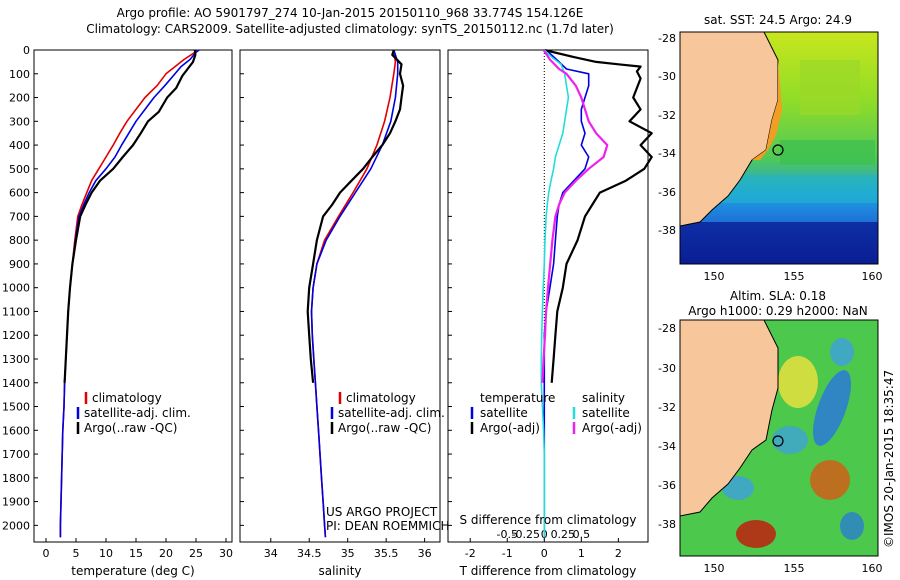 This screenshot has width=900, height=580. Describe the element at coordinates (618, 553) in the screenshot. I see `x-tick-label: 2` at that location.